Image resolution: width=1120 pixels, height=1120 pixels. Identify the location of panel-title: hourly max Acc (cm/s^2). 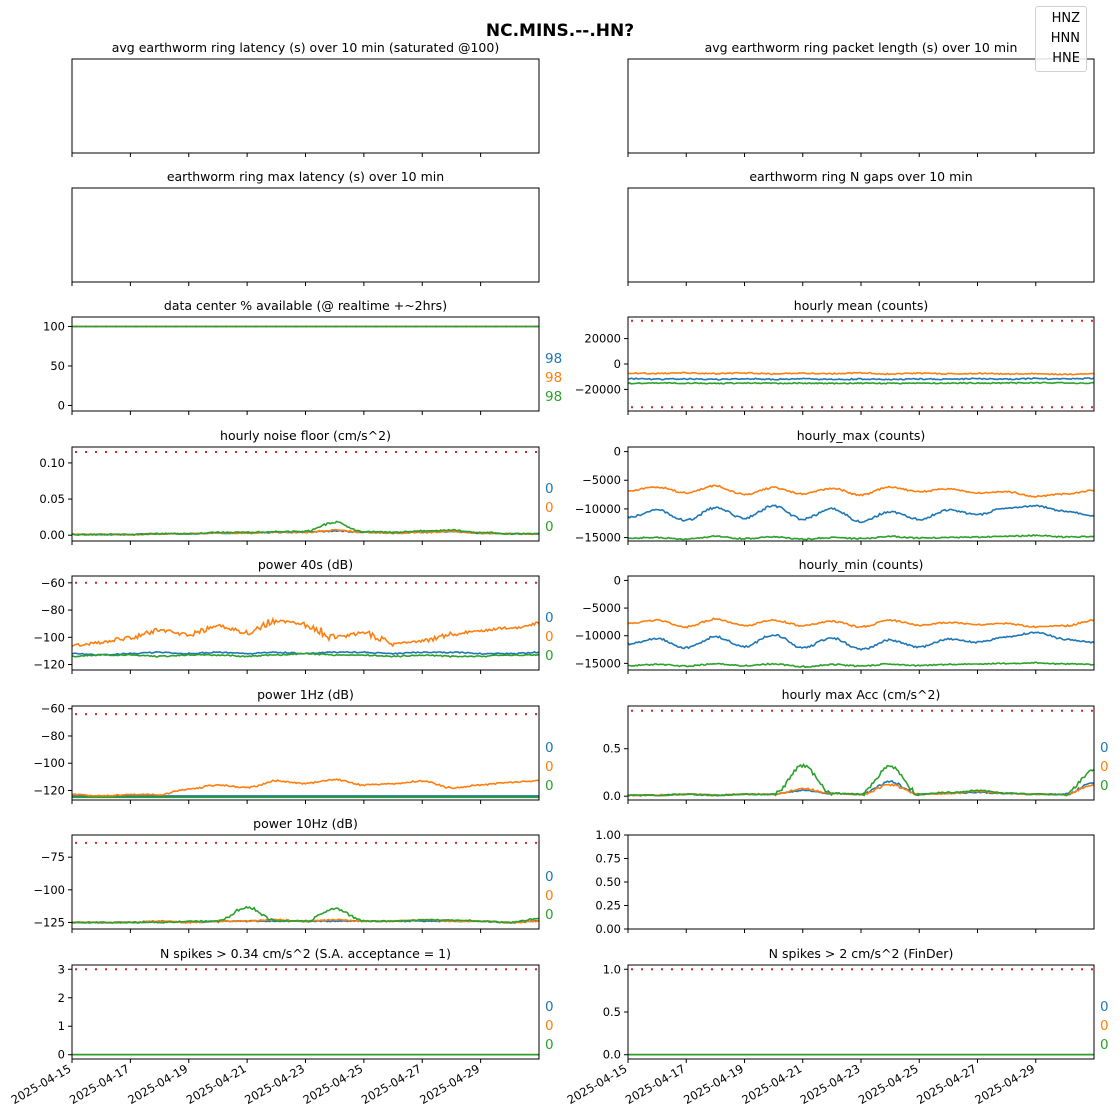
(861, 694).